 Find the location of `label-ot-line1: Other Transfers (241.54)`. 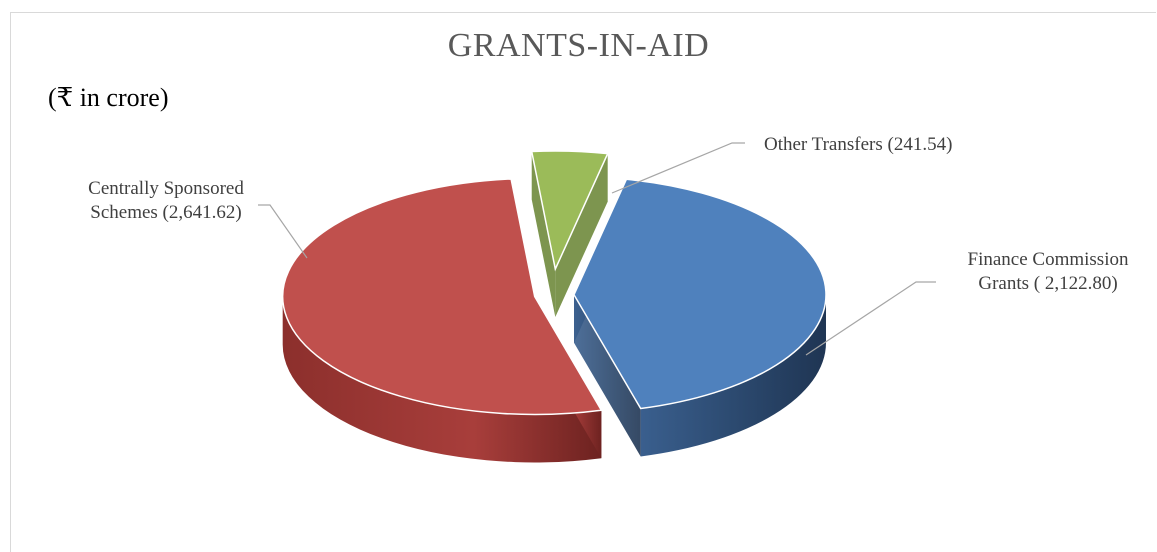

label-ot-line1: Other Transfers (241.54) is located at coordinates (858, 144).